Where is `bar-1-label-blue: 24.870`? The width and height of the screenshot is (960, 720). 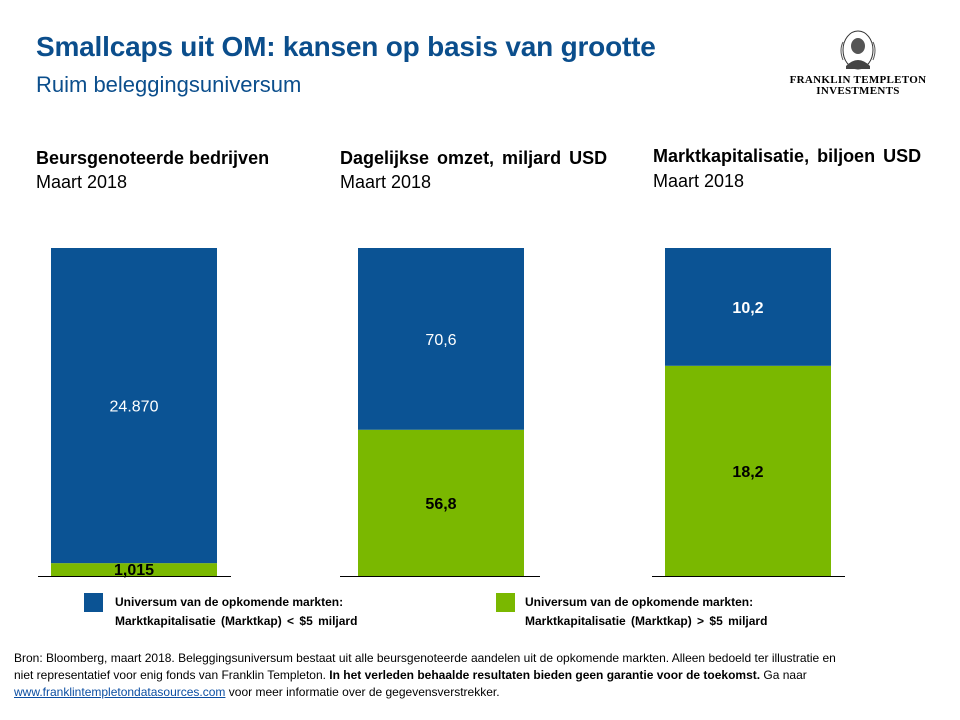
bar-1-label-blue: 24.870 is located at coordinates (134, 407).